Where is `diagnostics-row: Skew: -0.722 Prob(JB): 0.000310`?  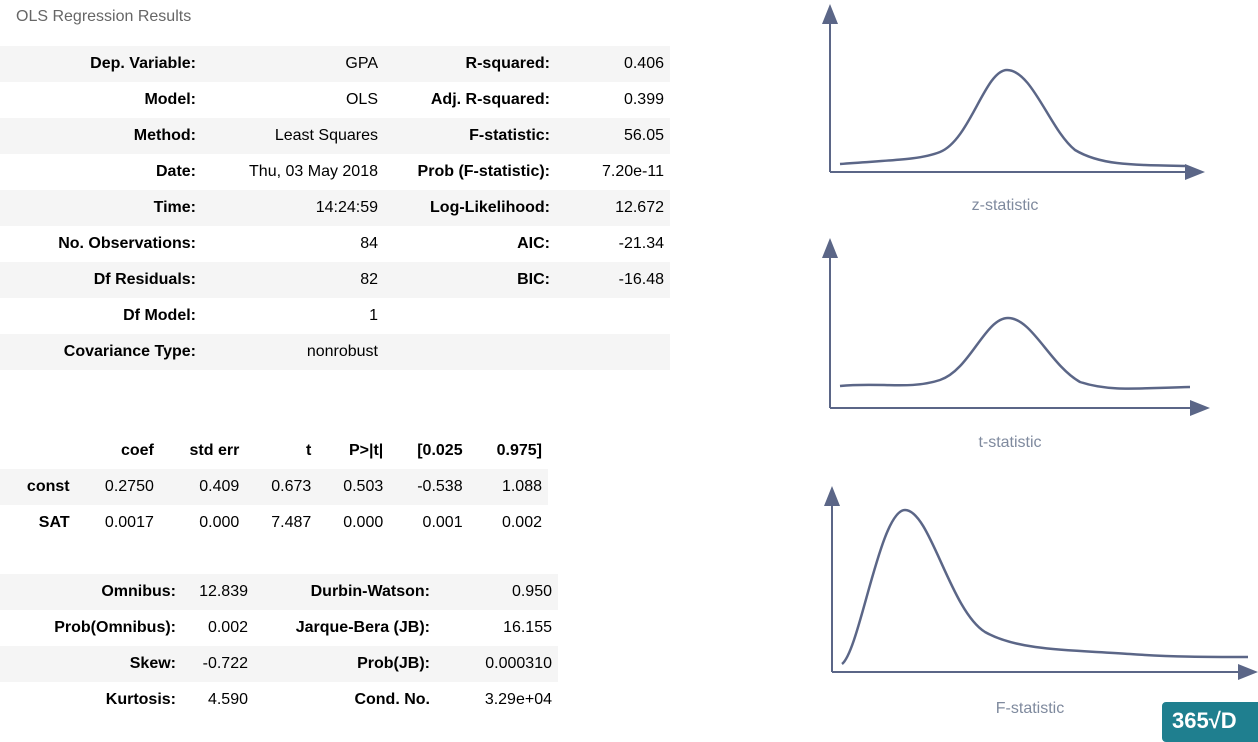
diagnostics-row: Skew: -0.722 Prob(JB): 0.000310 is located at coordinates (279, 664).